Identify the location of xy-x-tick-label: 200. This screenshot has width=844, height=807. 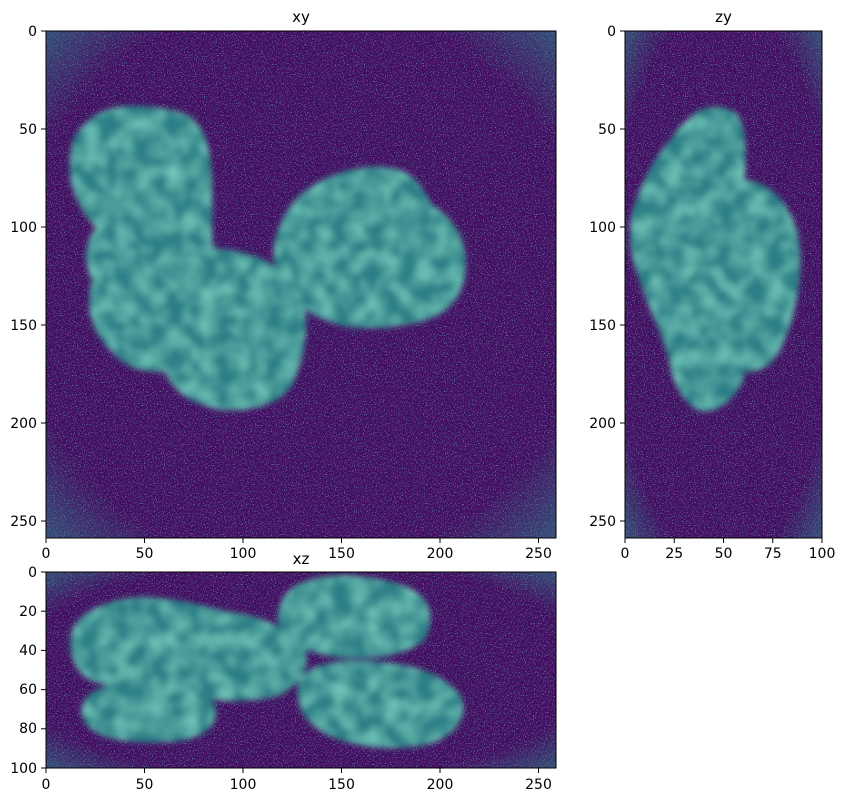
(440, 554).